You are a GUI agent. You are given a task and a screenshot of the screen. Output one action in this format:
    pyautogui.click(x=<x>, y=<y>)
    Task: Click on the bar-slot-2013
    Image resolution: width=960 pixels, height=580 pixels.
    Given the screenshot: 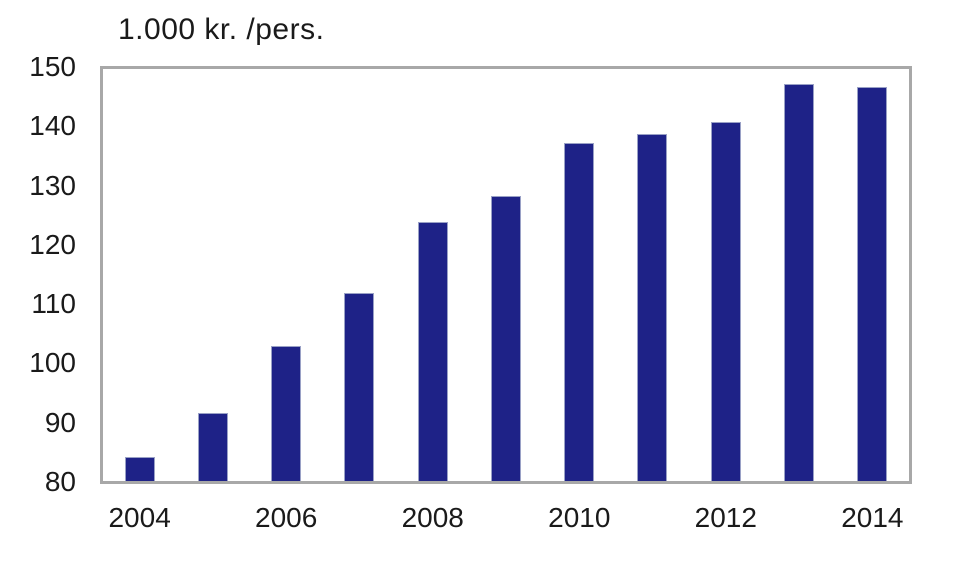 What is the action you would take?
    pyautogui.click(x=798, y=275)
    